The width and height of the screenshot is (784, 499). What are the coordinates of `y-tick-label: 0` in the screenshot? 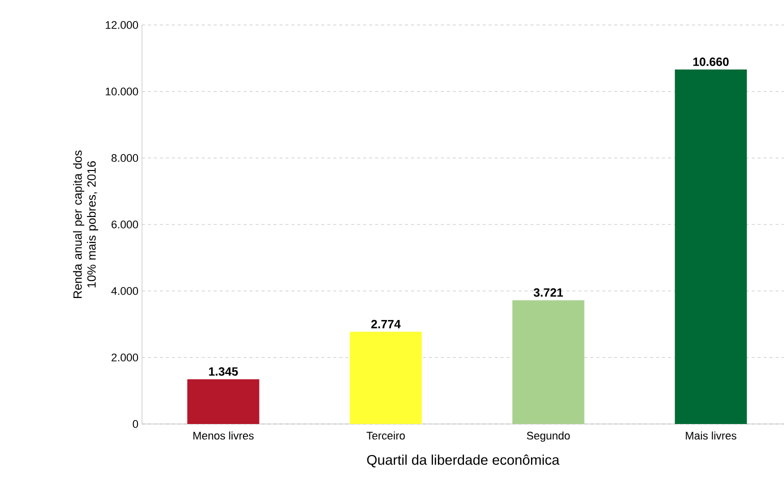 It's located at (135, 424).